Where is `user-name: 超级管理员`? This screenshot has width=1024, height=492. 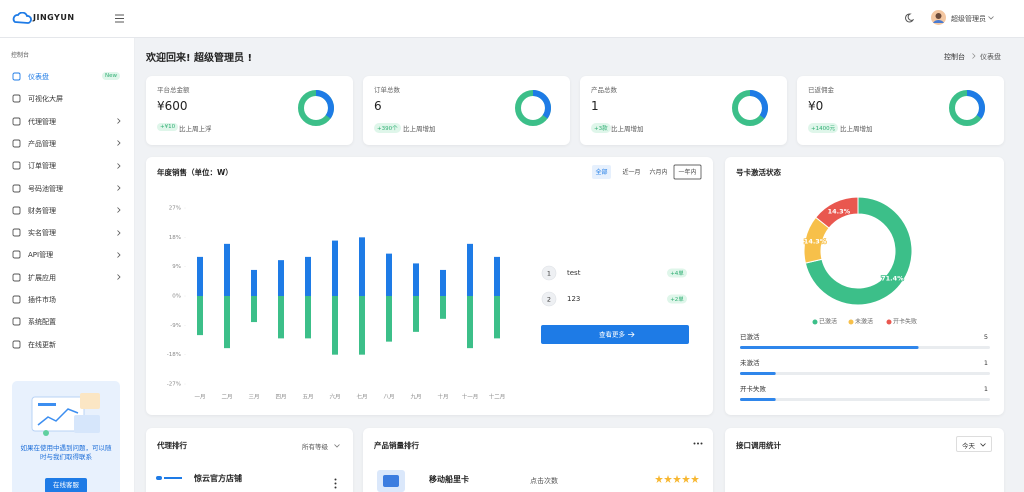
user-name: 超级管理员 is located at coordinates (968, 19).